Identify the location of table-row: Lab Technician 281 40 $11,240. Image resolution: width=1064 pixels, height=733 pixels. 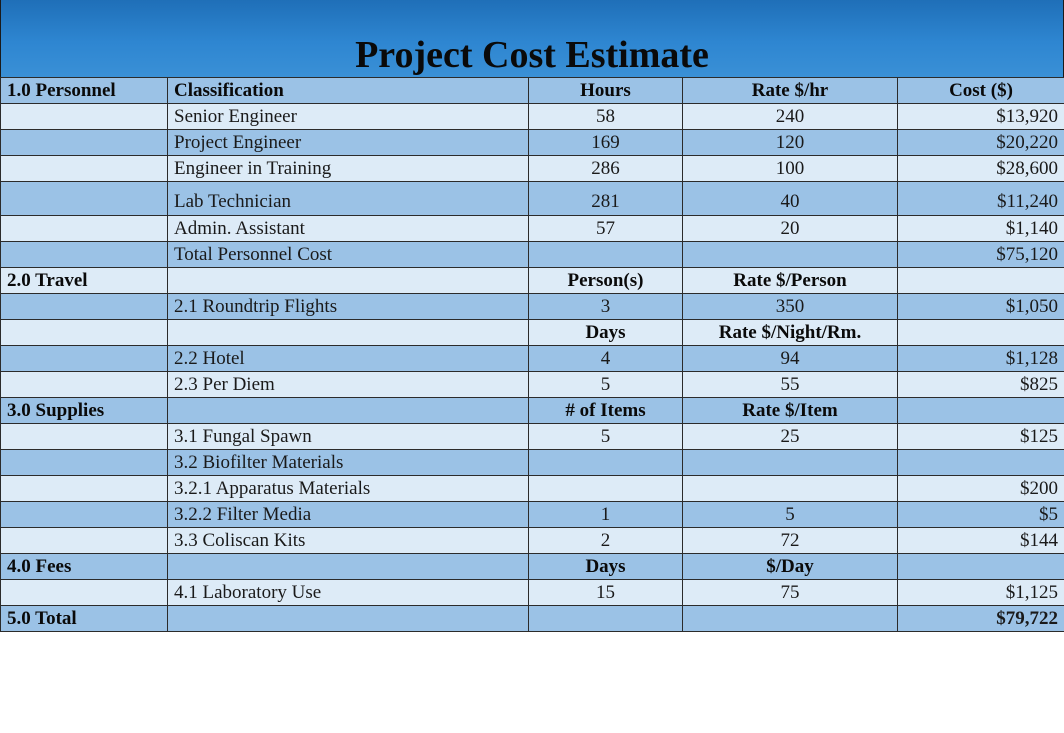
(532, 198).